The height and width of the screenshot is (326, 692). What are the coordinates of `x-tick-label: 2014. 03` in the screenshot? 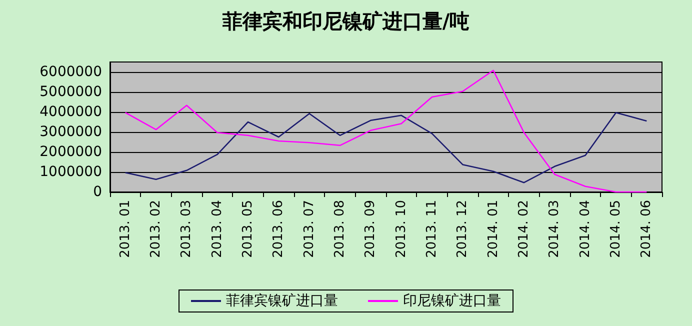 It's located at (554, 229).